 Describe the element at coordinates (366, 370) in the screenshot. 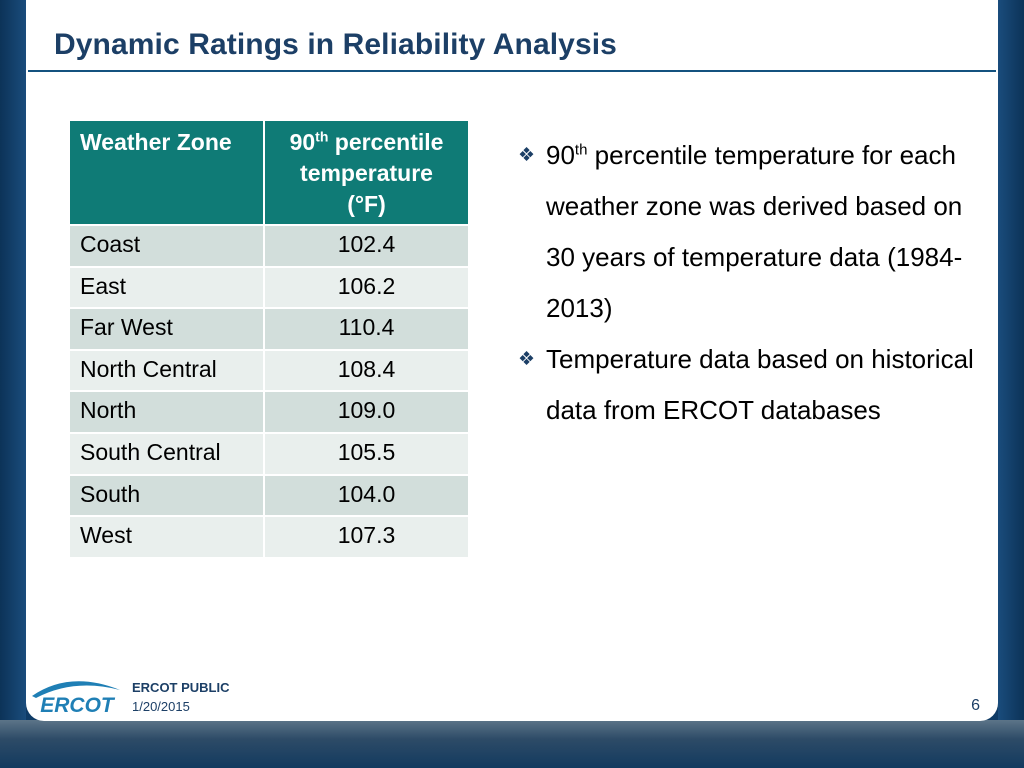

I see `temp-cell: 108.4` at that location.